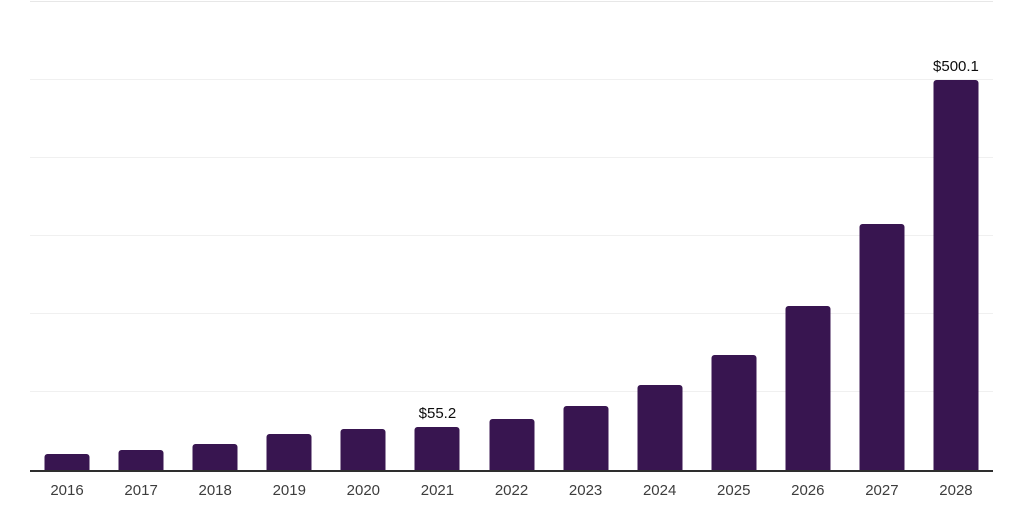 The width and height of the screenshot is (1024, 512). Describe the element at coordinates (215, 456) in the screenshot. I see `bar-2018` at that location.